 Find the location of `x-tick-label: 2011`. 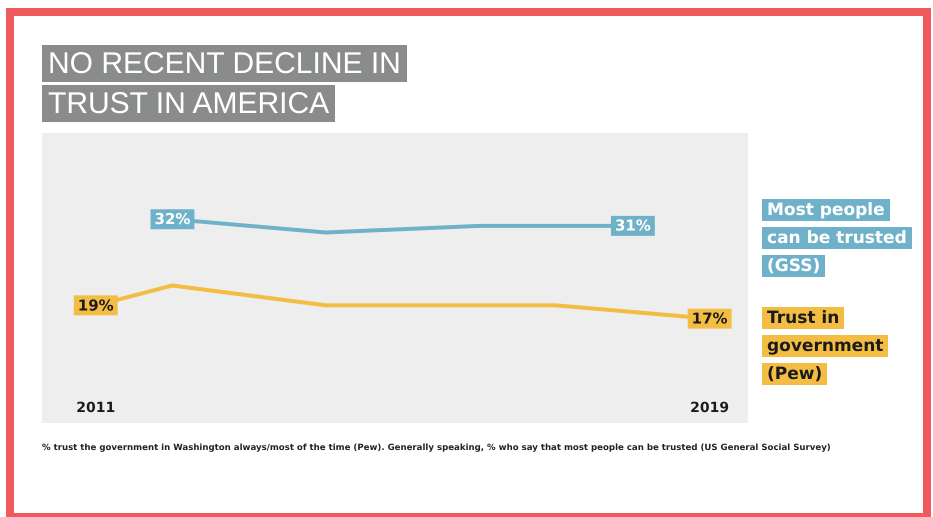

x-tick-label: 2011 is located at coordinates (96, 408).